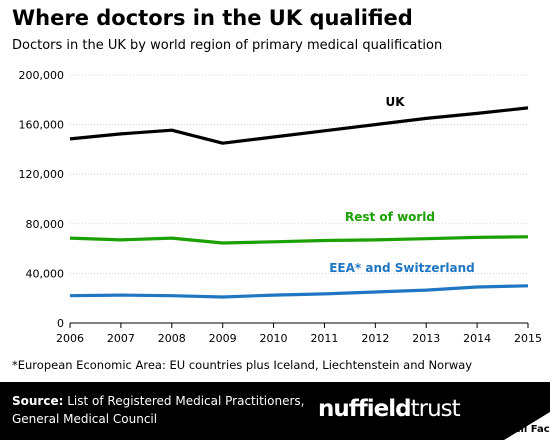 The image size is (550, 440). Describe the element at coordinates (390, 217) in the screenshot. I see `series-label: Rest of world` at that location.